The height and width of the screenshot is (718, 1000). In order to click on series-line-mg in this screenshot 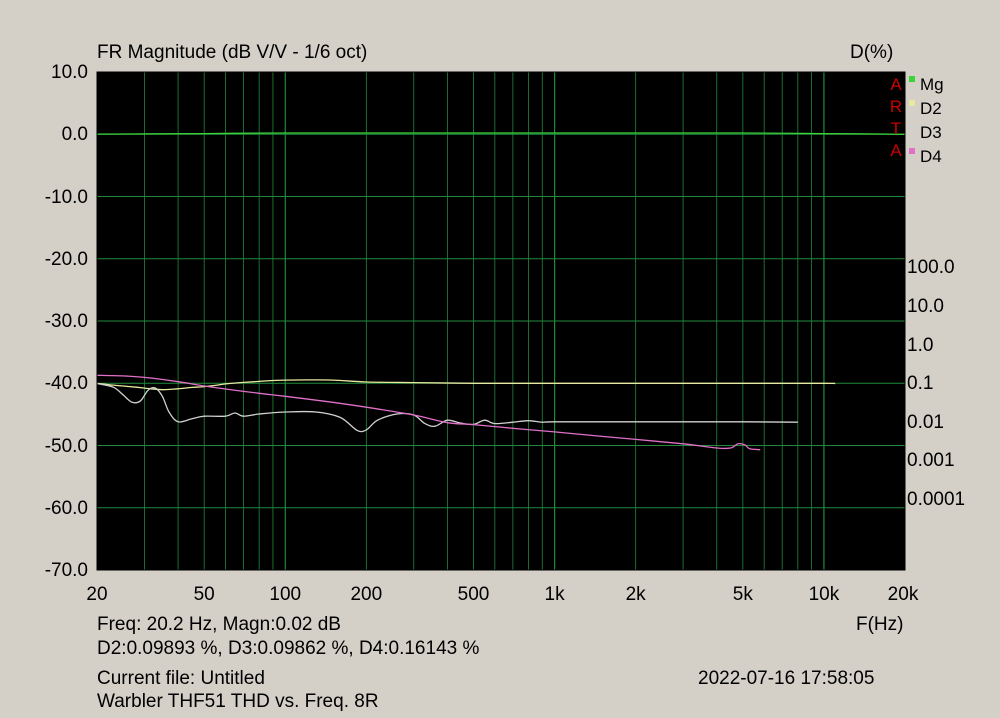, I will do `click(501, 133)`.